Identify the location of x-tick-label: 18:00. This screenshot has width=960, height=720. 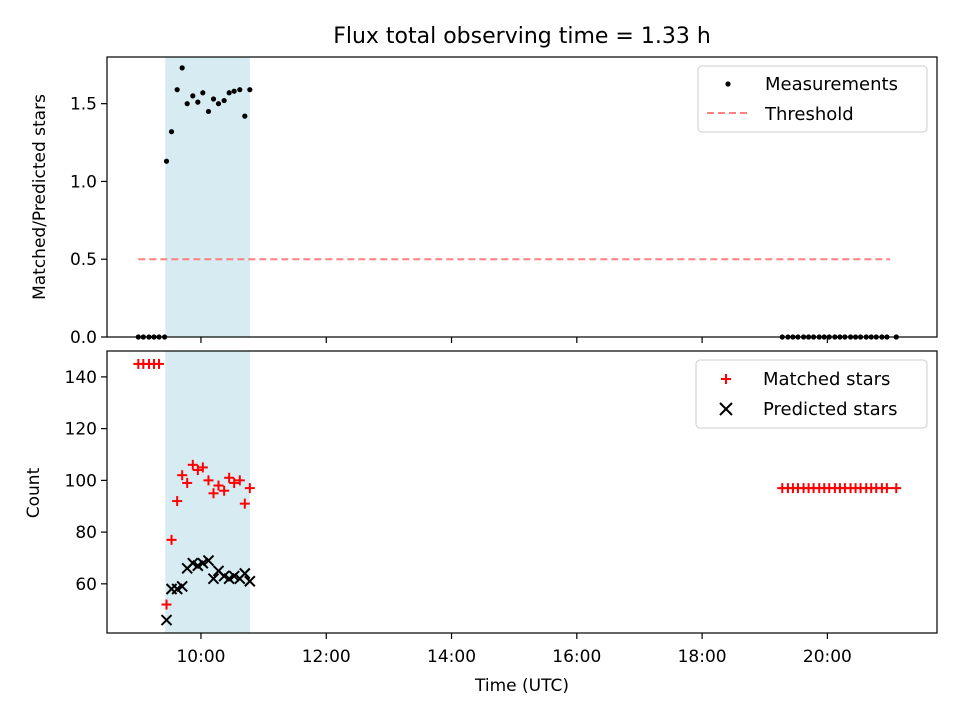
(702, 657).